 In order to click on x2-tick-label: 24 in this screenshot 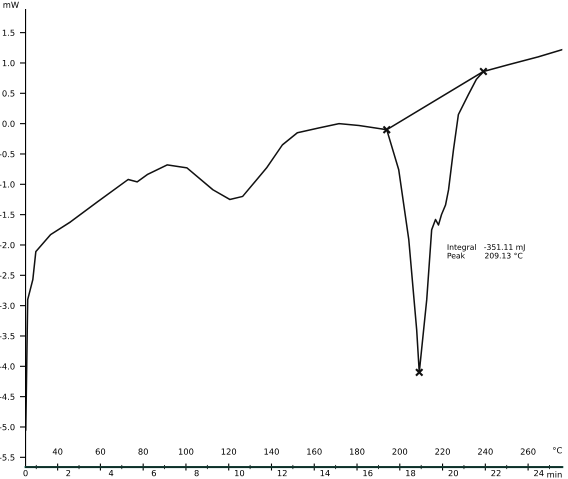, I will do `click(539, 473)`.